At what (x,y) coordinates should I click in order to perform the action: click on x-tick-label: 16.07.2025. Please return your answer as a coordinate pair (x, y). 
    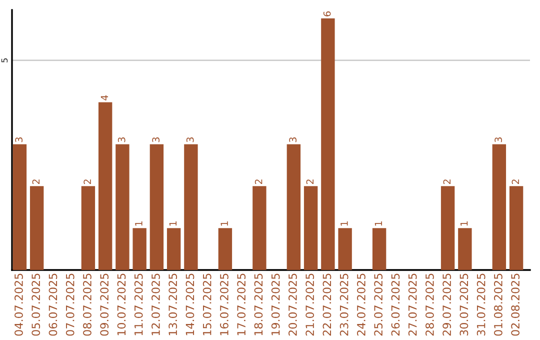
    Looking at the image, I should click on (224, 305).